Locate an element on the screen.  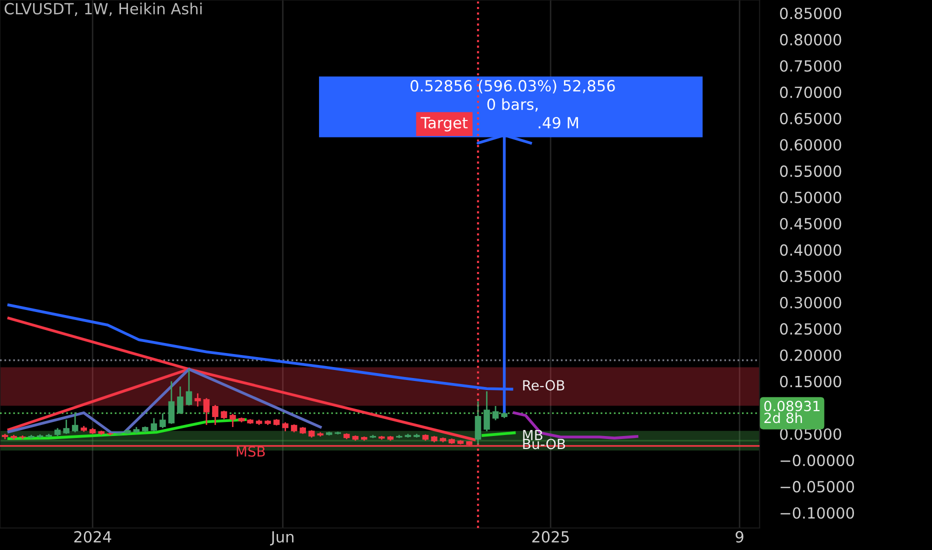
x-tick-label: 2025 is located at coordinates (550, 537).